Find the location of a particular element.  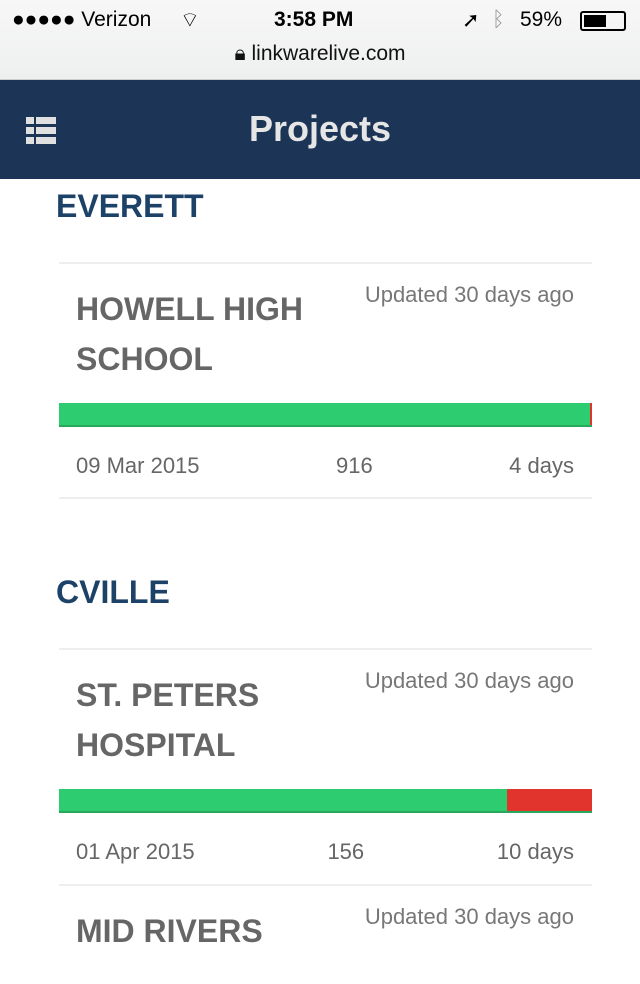

time: 3:58 PM is located at coordinates (314, 19).